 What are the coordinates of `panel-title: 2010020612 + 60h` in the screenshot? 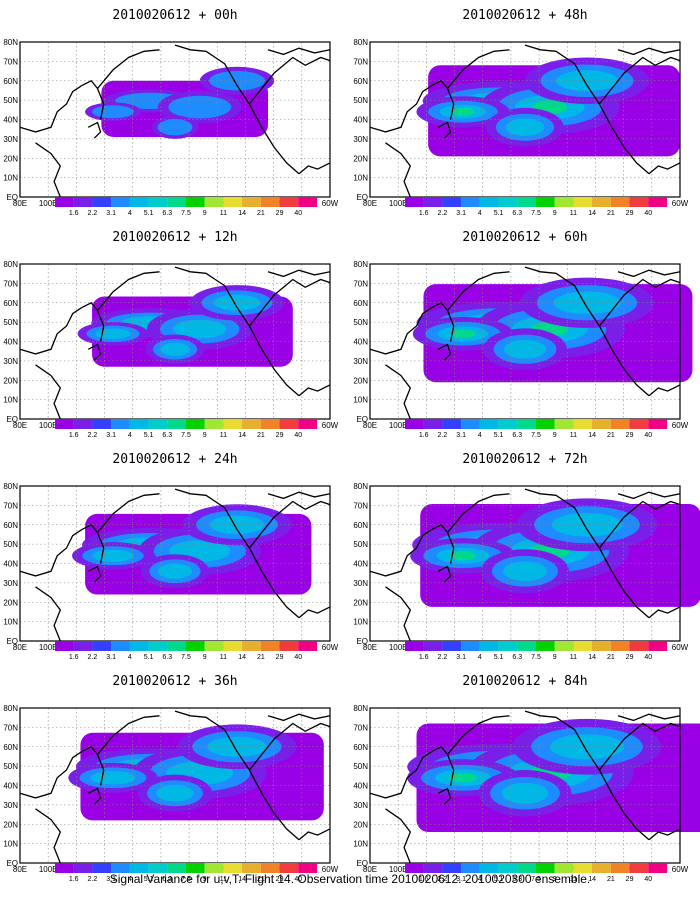 It's located at (525, 237).